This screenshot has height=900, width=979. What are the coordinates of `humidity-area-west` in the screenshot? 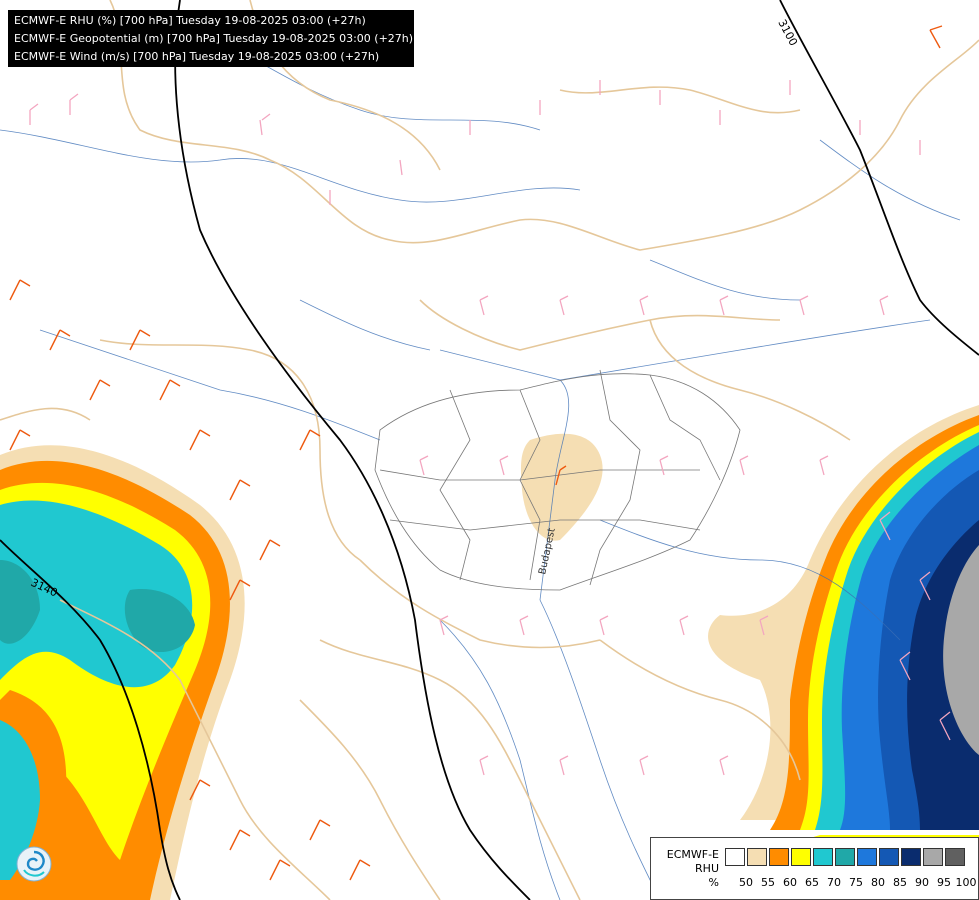 It's located at (122, 672).